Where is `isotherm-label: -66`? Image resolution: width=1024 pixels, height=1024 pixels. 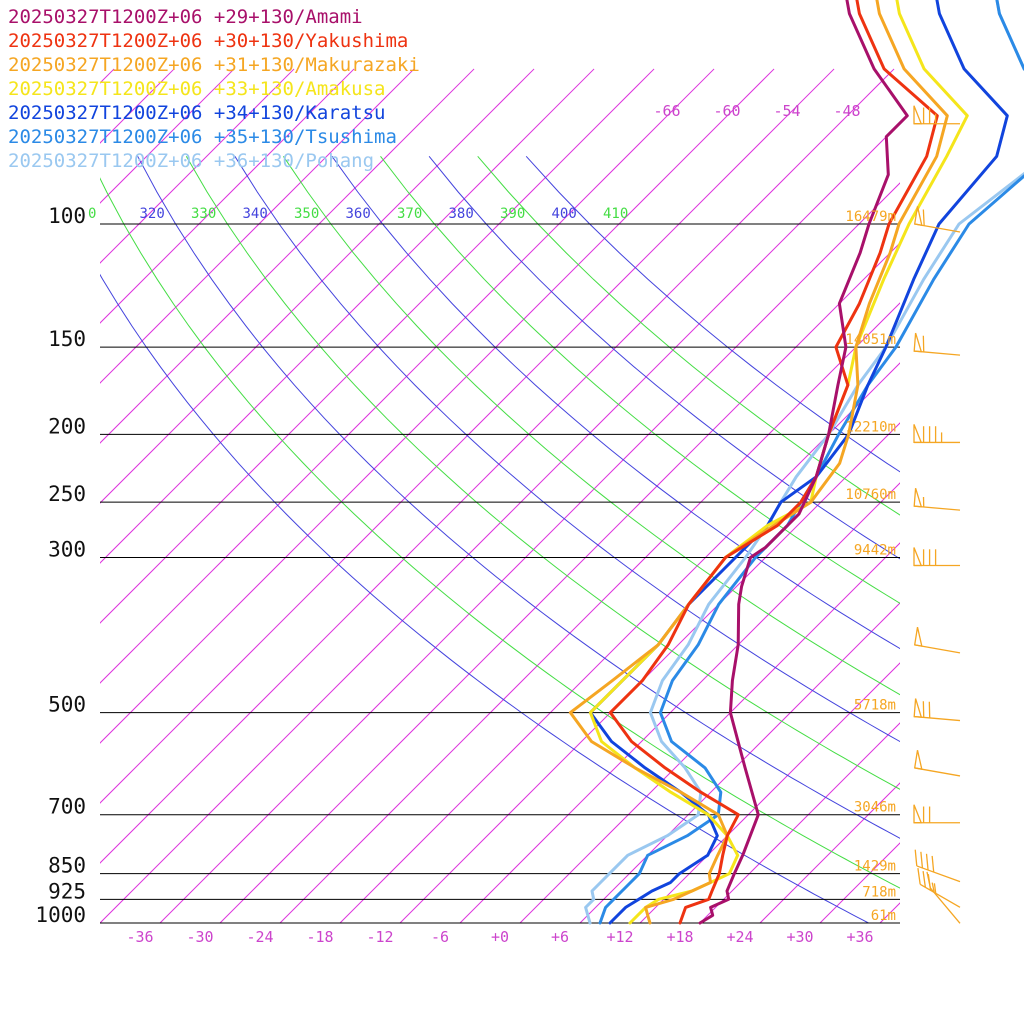
isotherm-label: -66 is located at coordinates (666, 111).